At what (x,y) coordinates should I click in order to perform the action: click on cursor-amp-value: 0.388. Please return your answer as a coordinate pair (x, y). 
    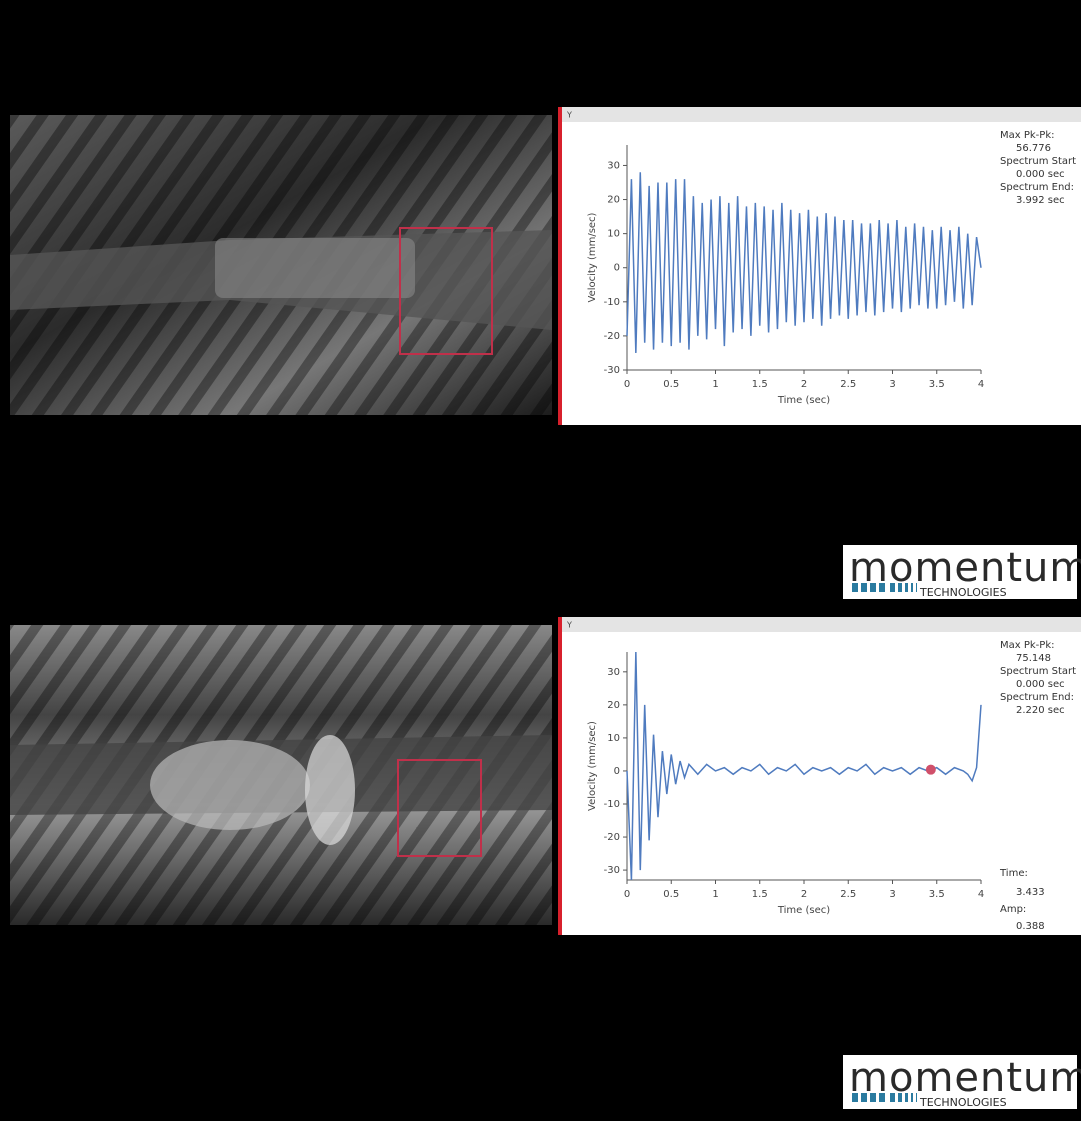
    Looking at the image, I should click on (1030, 926).